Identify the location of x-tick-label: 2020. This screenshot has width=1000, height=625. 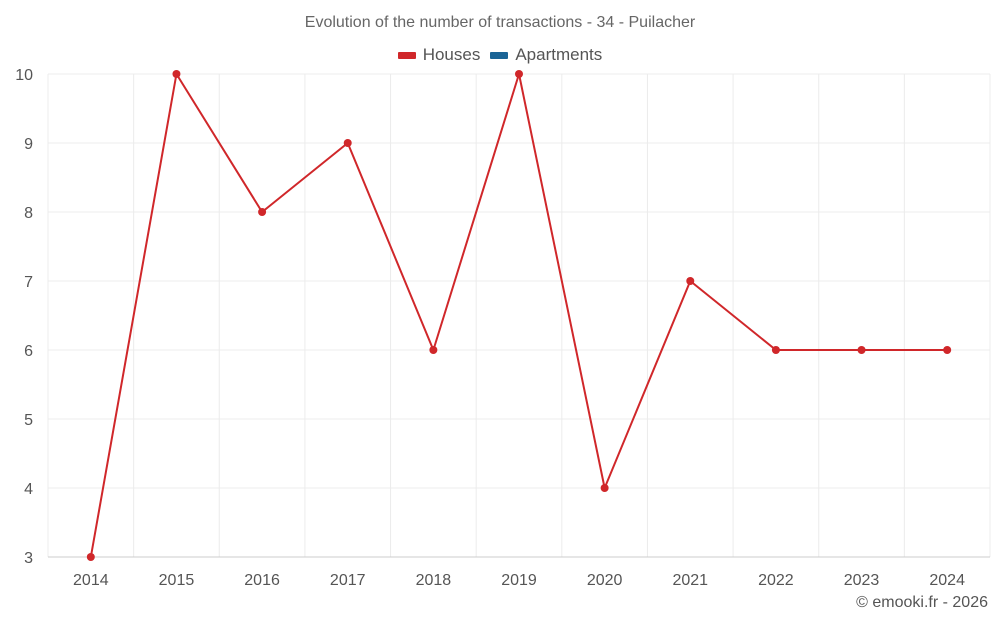
(605, 580).